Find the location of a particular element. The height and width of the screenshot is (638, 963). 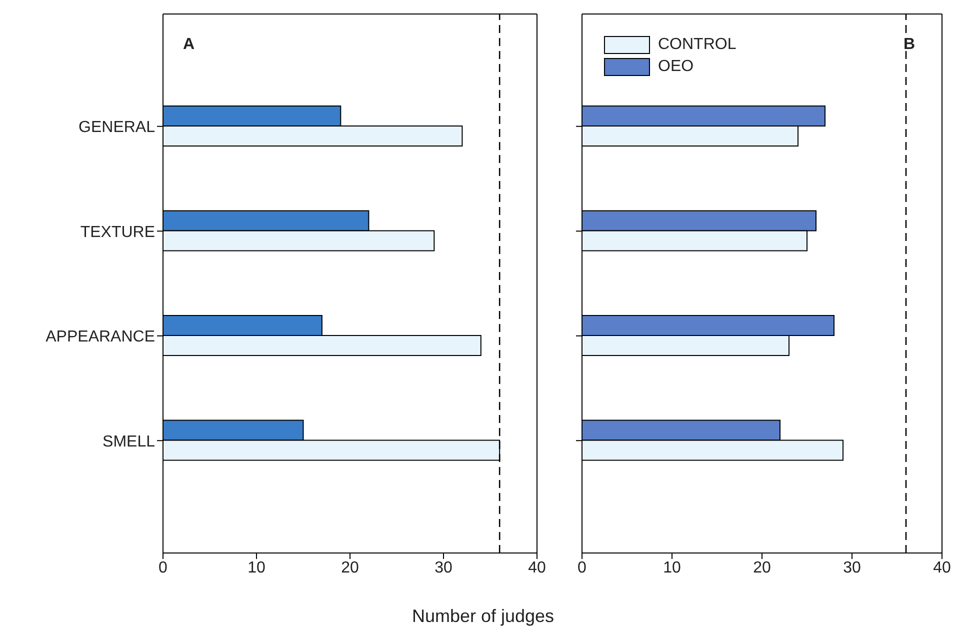

annotation: A is located at coordinates (189, 45).